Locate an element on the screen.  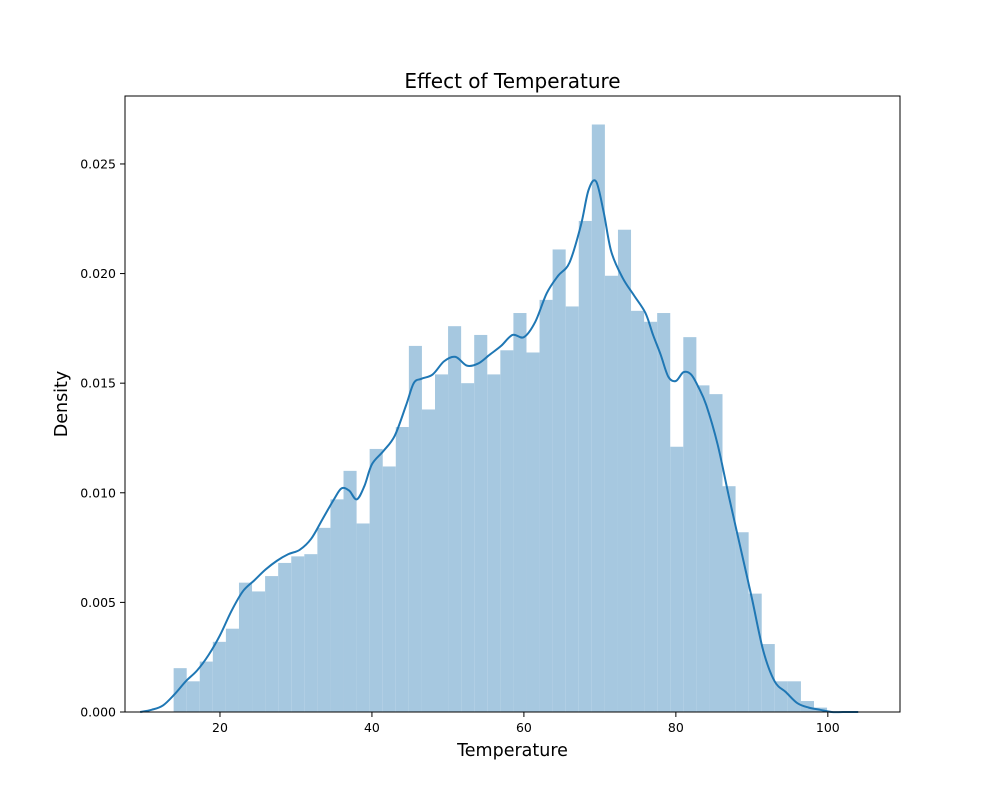
x-axis-ticks: 20 40 60 80 100 is located at coordinates (526, 723).